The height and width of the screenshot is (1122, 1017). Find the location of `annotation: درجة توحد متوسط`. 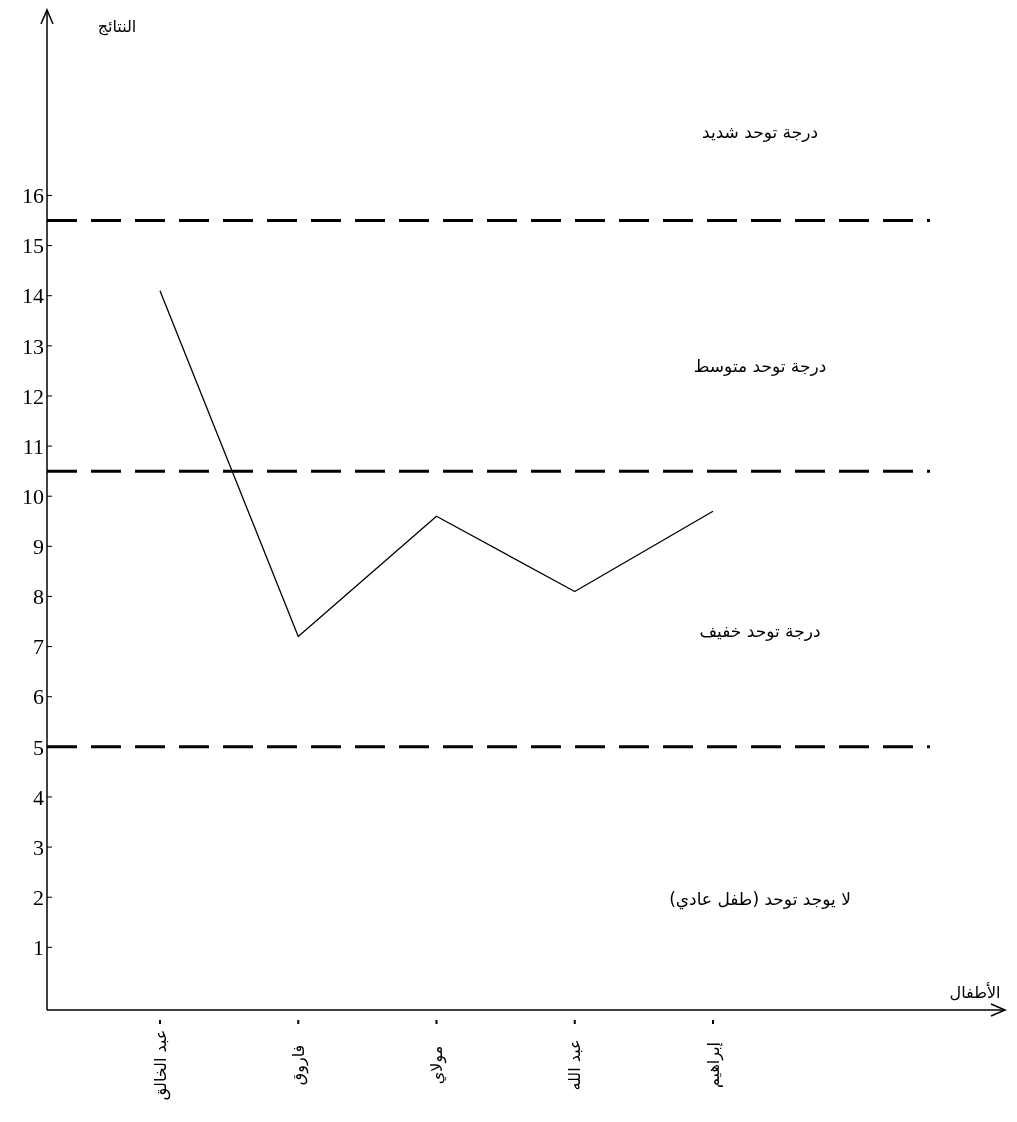

annotation: درجة توحد متوسط is located at coordinates (760, 365).